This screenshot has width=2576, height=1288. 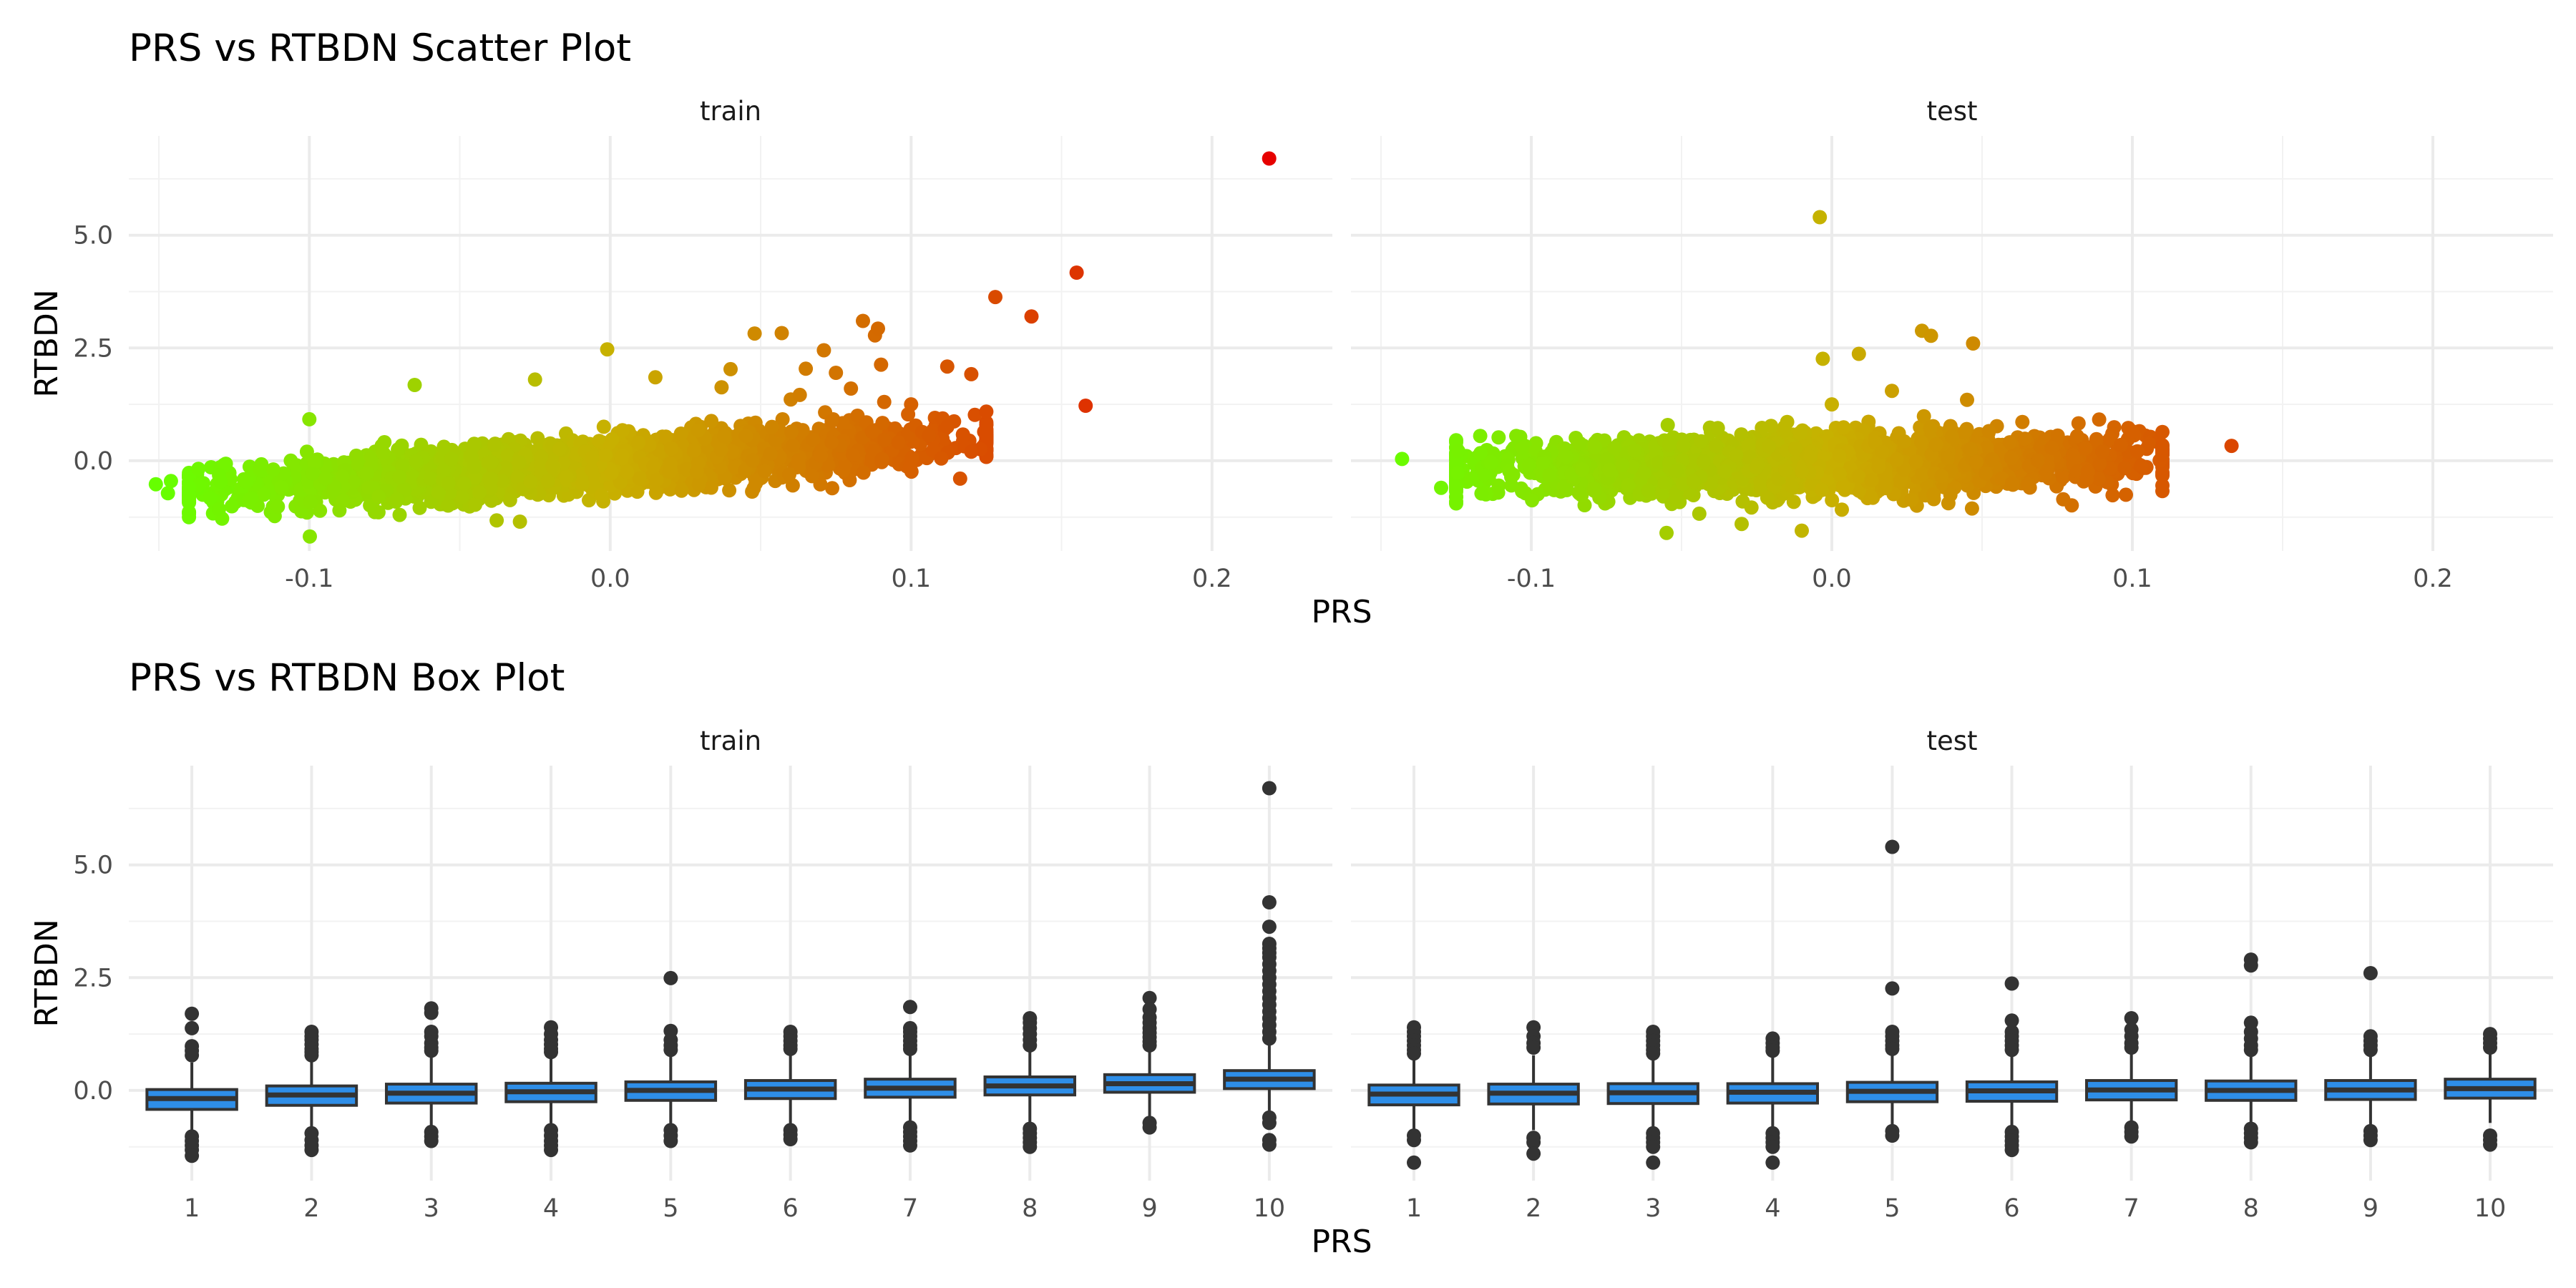 I want to click on scatter-y-tick-label-2: 5.0, so click(x=93, y=236).